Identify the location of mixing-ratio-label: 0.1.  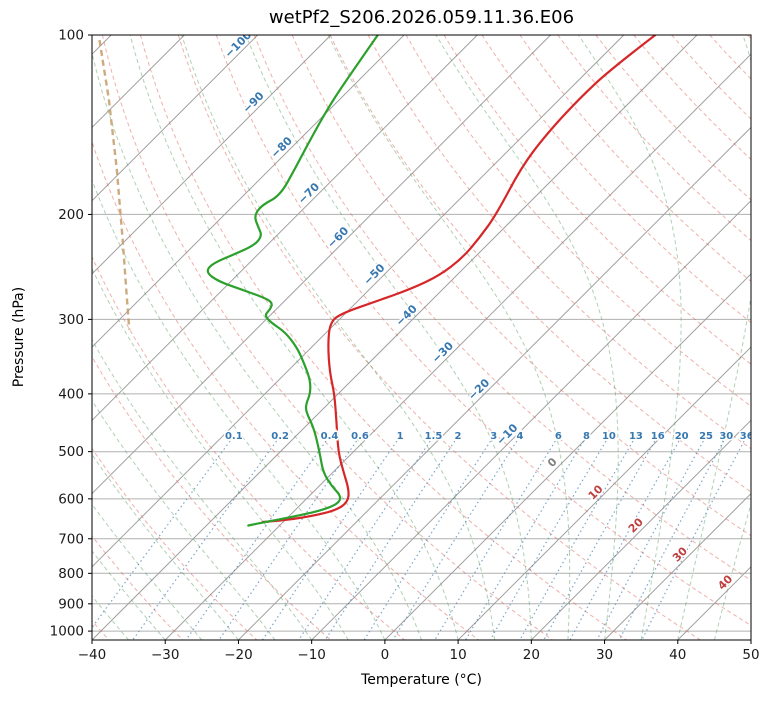
(234, 436).